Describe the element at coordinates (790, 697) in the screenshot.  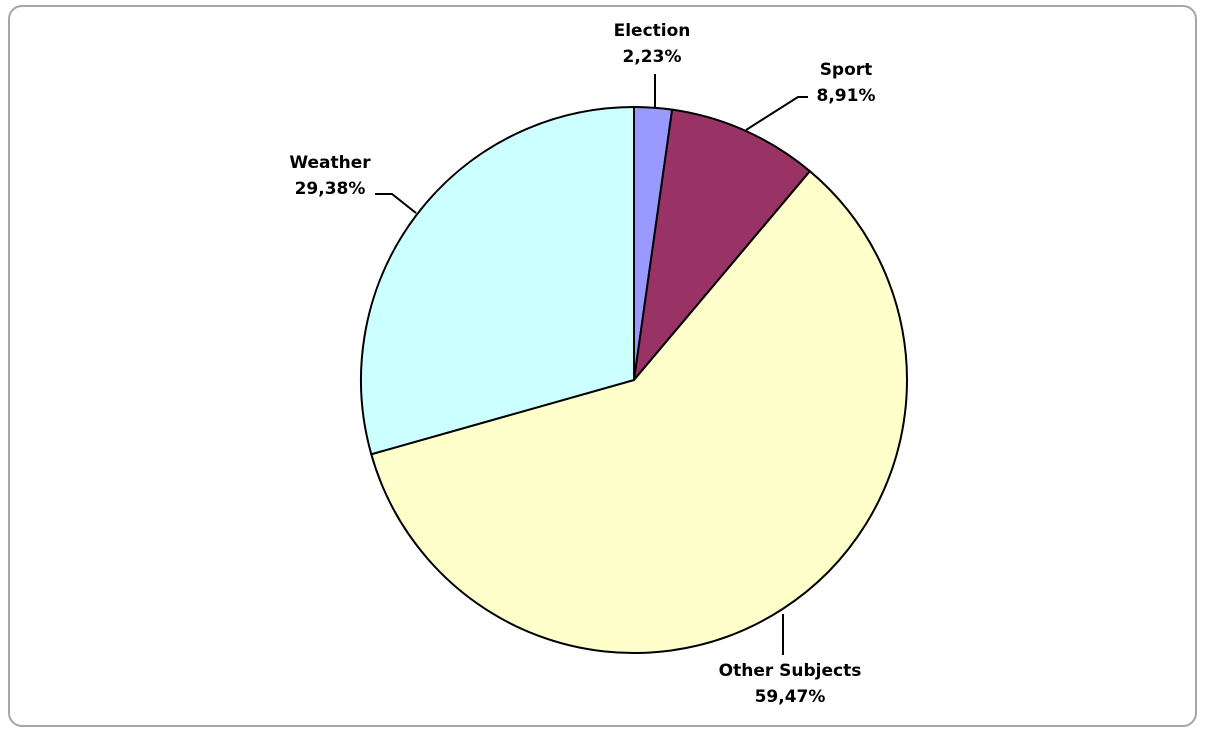
I see `slice-value-other-subjects: 59,47%` at that location.